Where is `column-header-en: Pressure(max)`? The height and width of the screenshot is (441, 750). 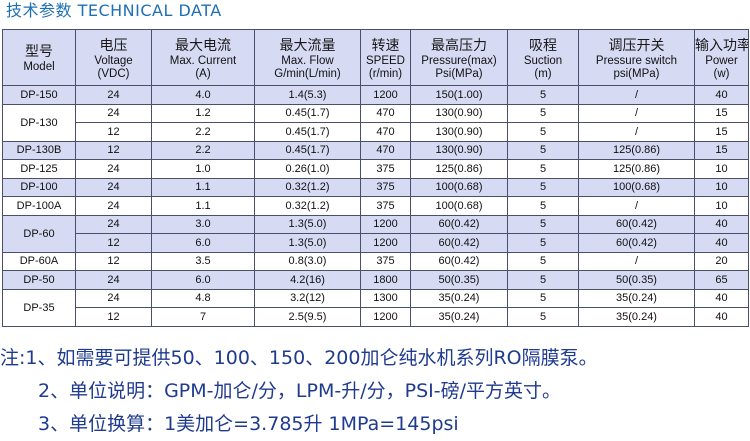
column-header-en: Pressure(max) is located at coordinates (459, 60).